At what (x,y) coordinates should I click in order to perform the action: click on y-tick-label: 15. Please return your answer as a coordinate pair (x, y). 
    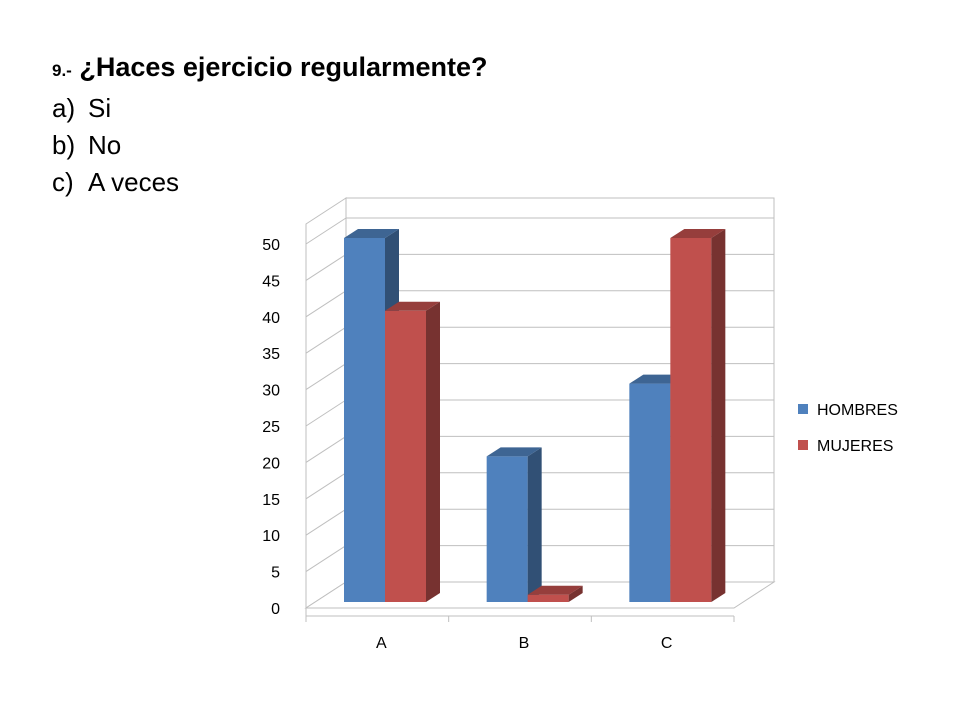
    Looking at the image, I should click on (271, 500).